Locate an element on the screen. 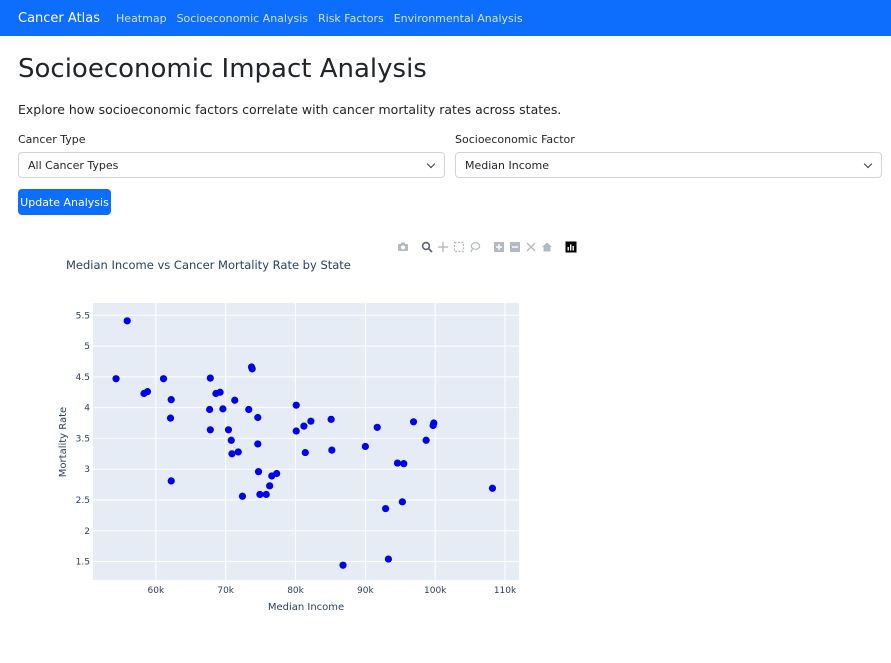 This screenshot has width=891, height=663. y-tick-label: 4.5 is located at coordinates (83, 378).